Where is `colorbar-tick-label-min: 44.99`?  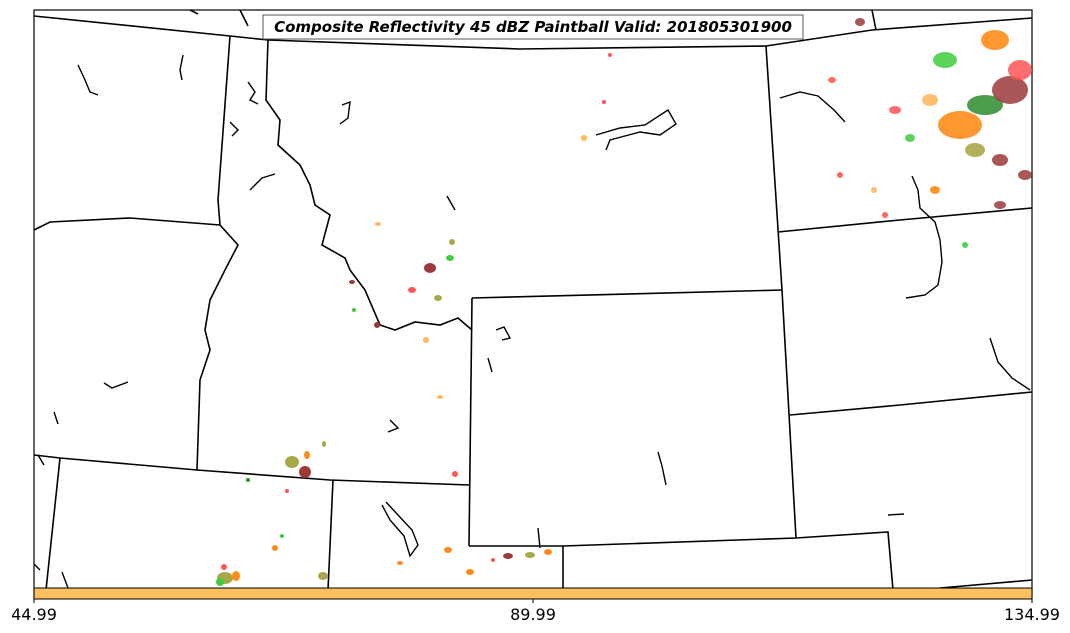 colorbar-tick-label-min: 44.99 is located at coordinates (34, 614).